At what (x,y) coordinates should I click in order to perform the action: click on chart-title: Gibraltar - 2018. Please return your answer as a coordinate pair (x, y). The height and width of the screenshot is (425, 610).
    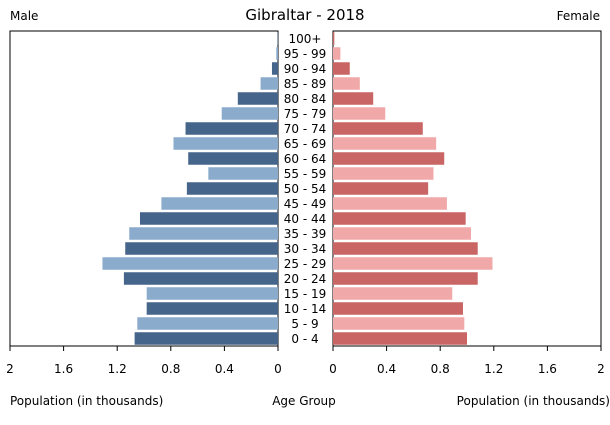
    Looking at the image, I should click on (304, 15).